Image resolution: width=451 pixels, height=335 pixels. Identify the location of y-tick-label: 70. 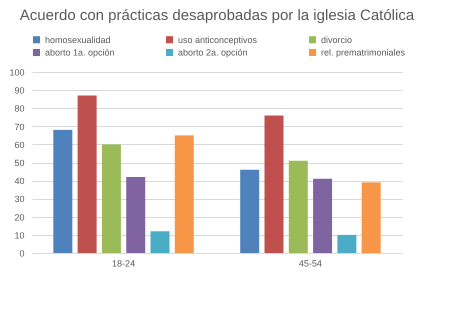
(19, 127).